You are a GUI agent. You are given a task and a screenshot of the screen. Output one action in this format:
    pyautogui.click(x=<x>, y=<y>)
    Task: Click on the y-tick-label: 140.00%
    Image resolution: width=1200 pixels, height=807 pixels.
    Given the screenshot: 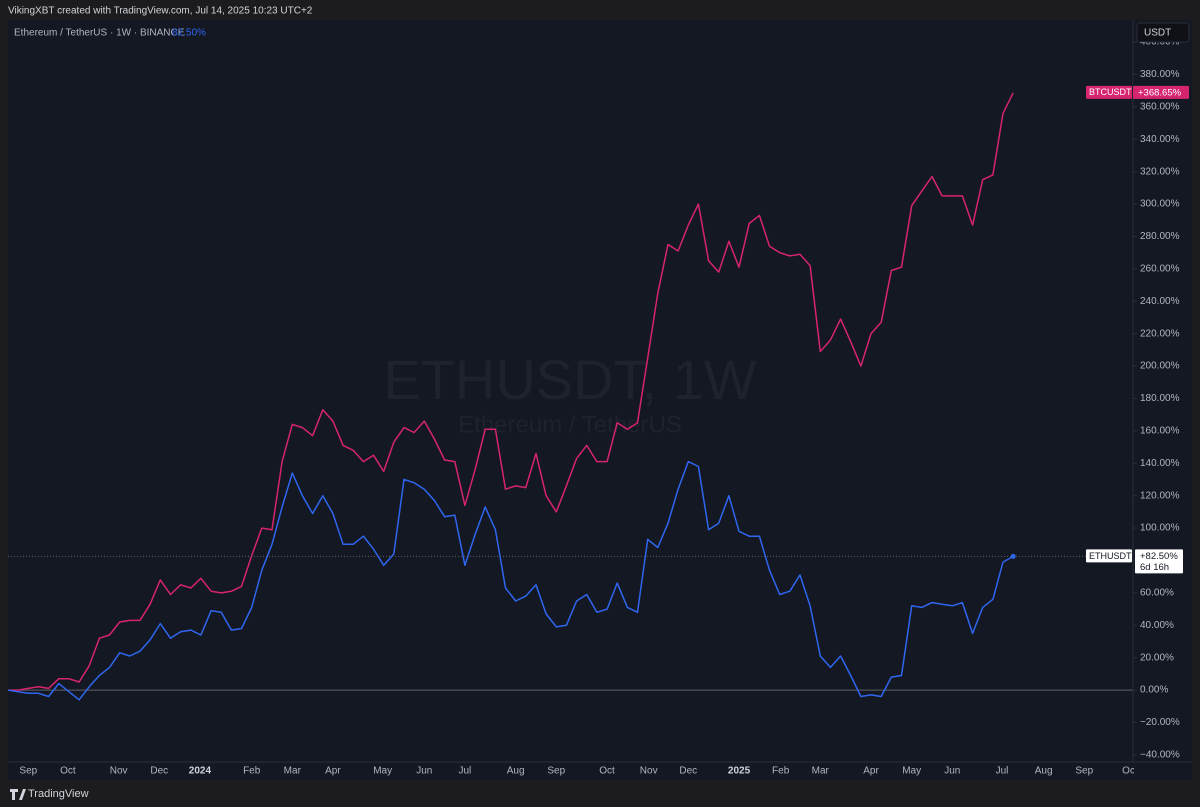 What is the action you would take?
    pyautogui.click(x=1160, y=463)
    